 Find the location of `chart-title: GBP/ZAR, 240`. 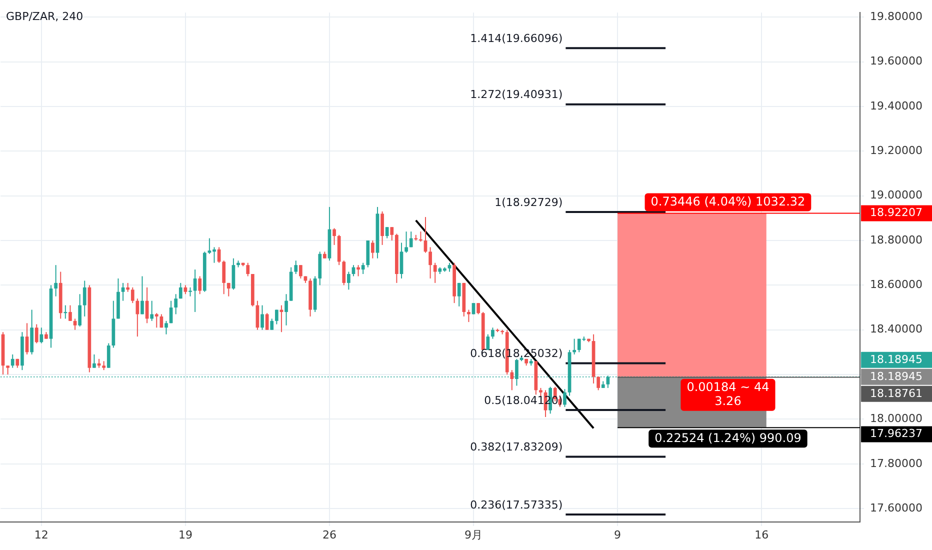

chart-title: GBP/ZAR, 240 is located at coordinates (45, 16).